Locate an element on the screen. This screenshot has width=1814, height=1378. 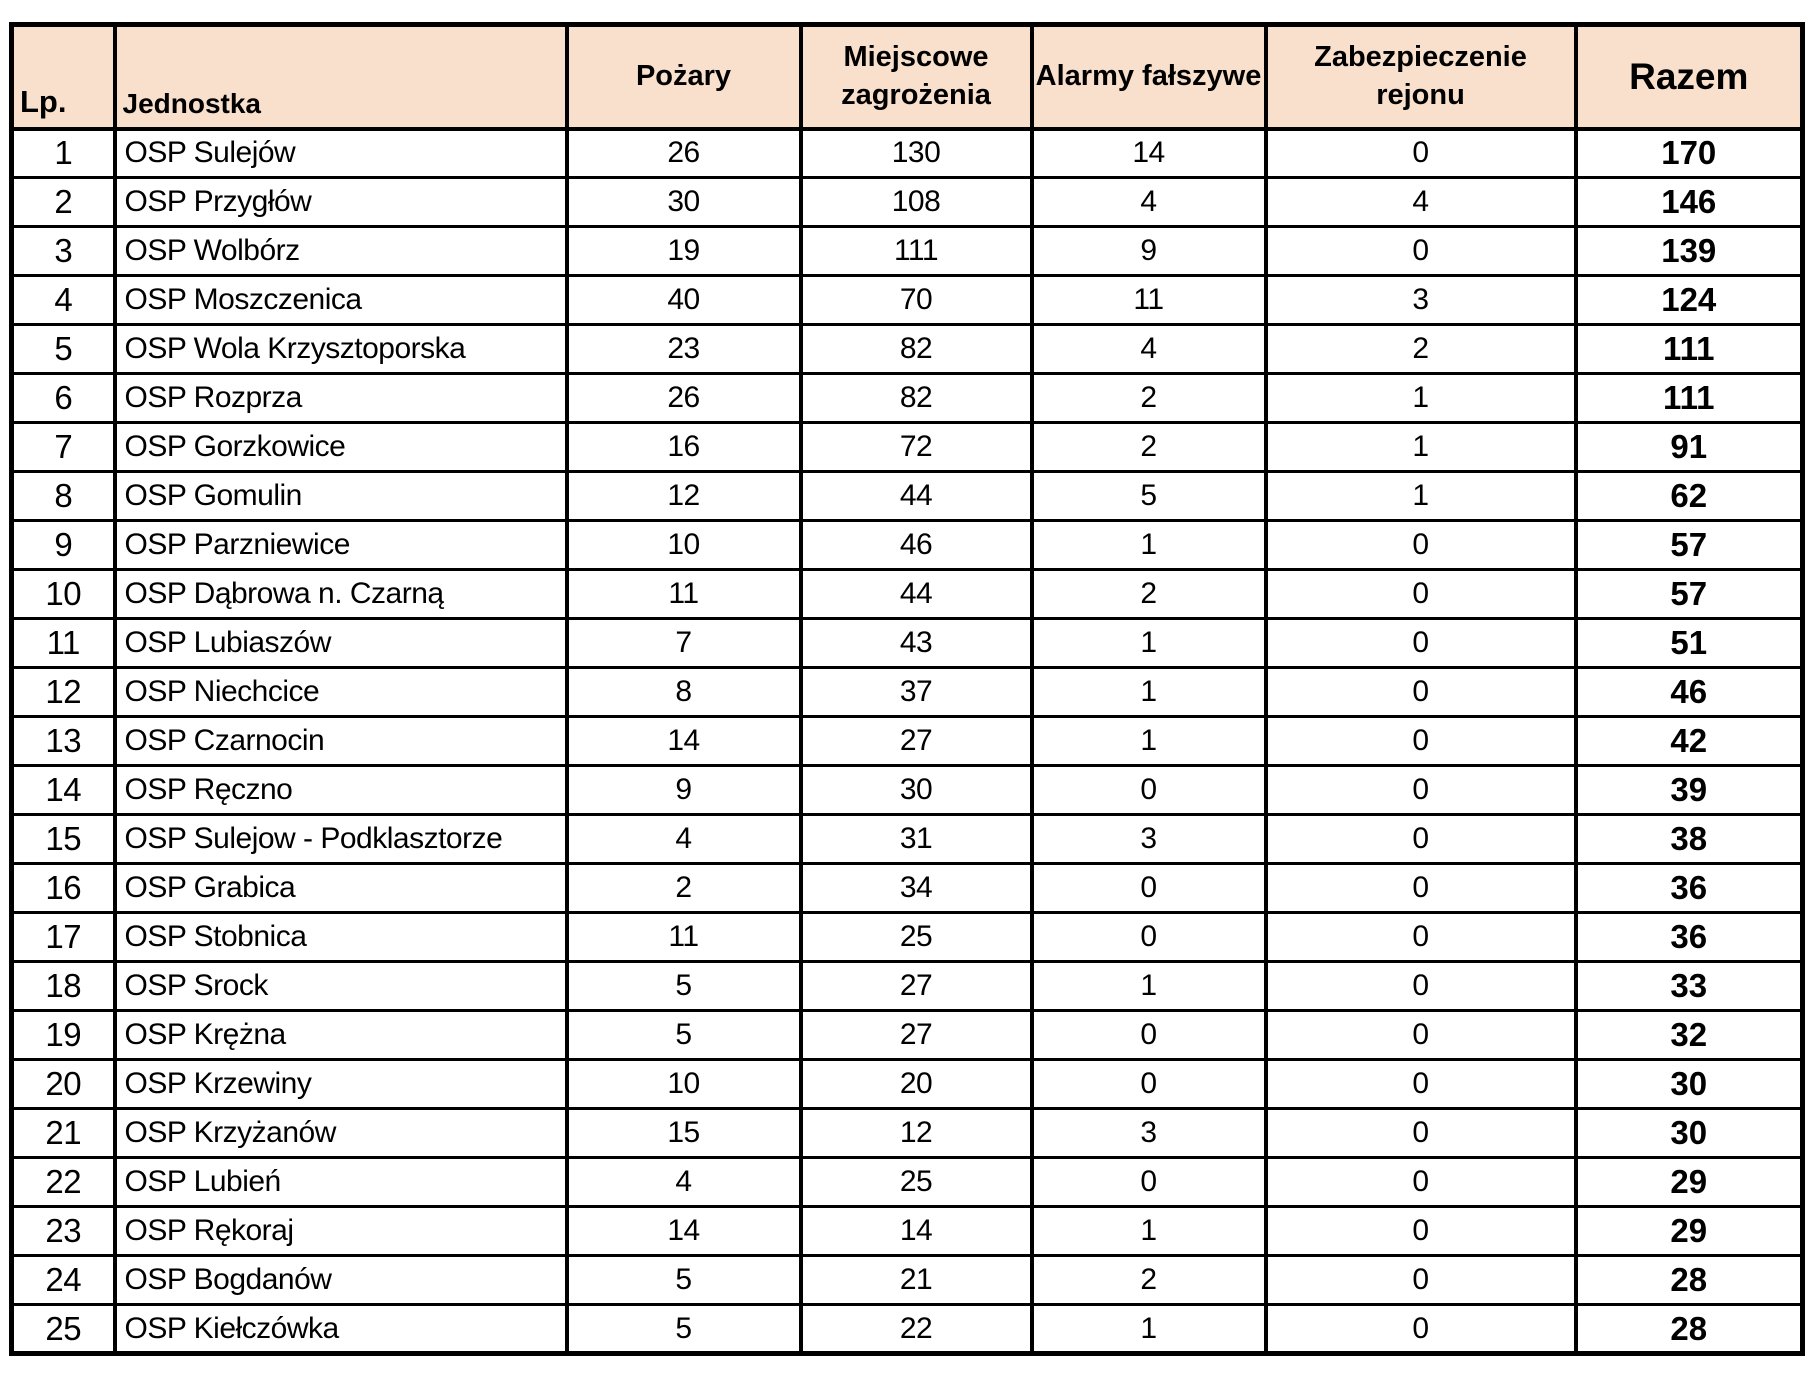
cell-razem: 36 is located at coordinates (1689, 937).